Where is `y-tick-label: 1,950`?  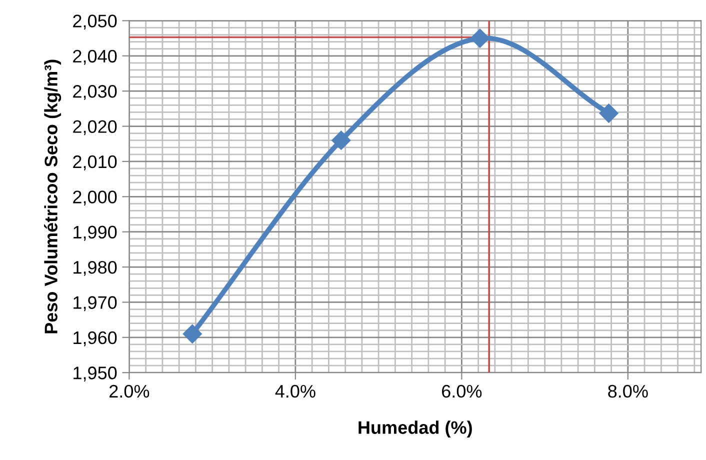
y-tick-label: 1,950 is located at coordinates (95, 374).